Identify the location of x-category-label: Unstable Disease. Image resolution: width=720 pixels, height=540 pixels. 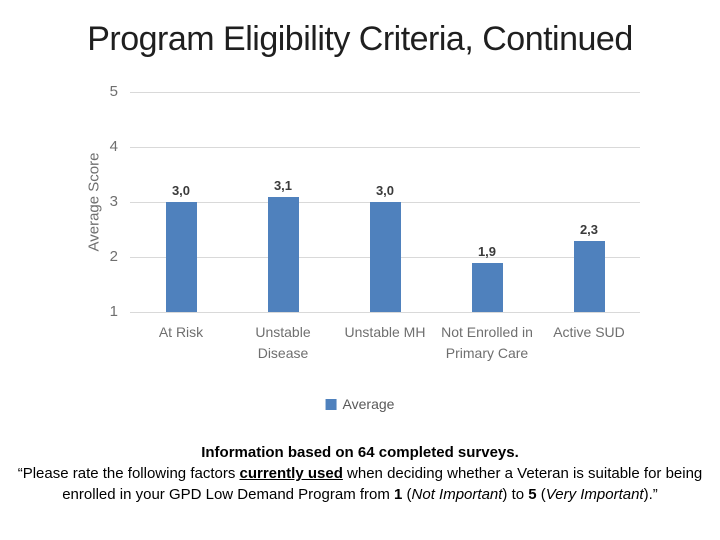
(283, 342).